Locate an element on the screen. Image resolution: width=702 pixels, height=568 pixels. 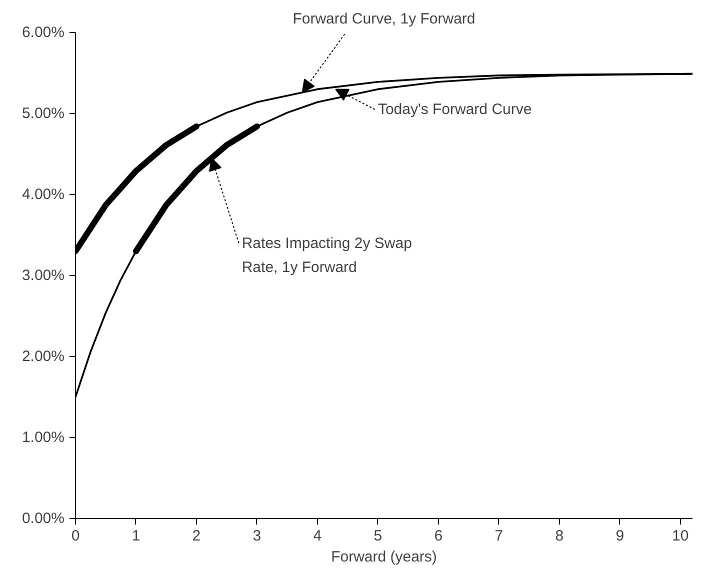
x-tick-label: 7 is located at coordinates (499, 536).